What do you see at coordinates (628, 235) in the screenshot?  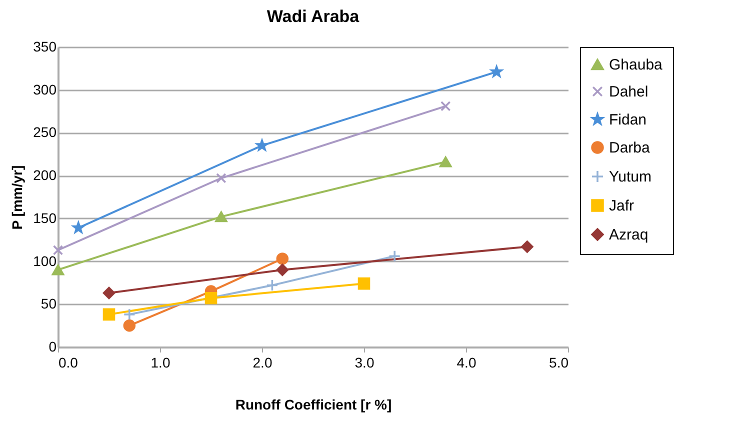 I see `legend-label: Azraq` at bounding box center [628, 235].